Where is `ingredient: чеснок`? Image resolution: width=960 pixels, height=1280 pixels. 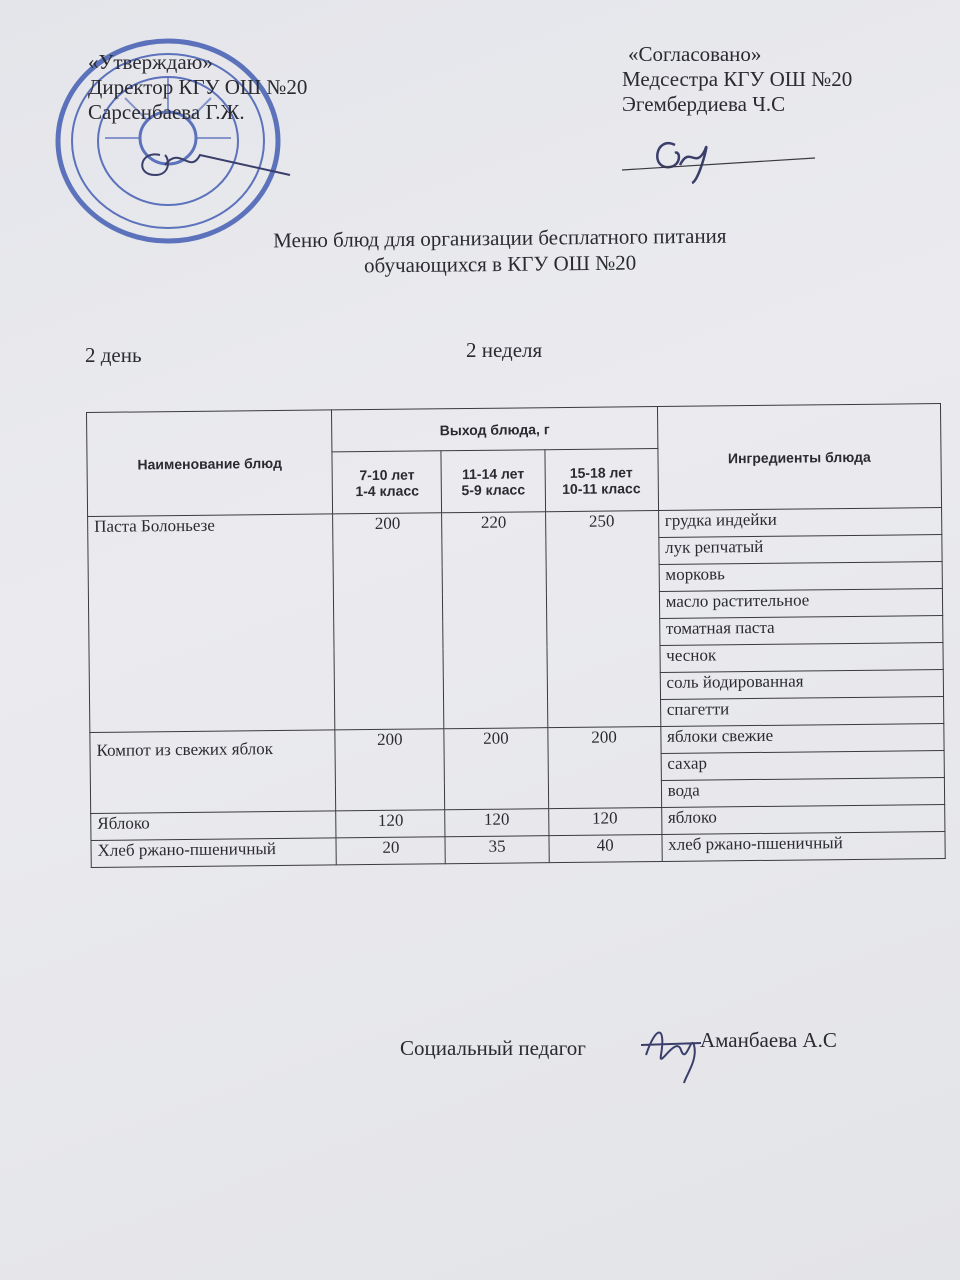 ingredient: чеснок is located at coordinates (801, 657).